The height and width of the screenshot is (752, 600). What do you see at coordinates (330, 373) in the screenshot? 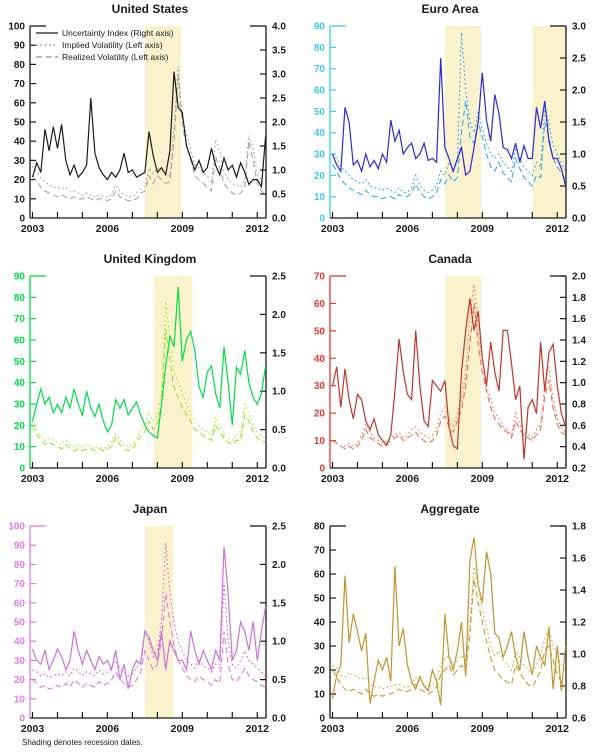
I see `left-axis: 0 10 20 30 40 50 60 70` at bounding box center [330, 373].